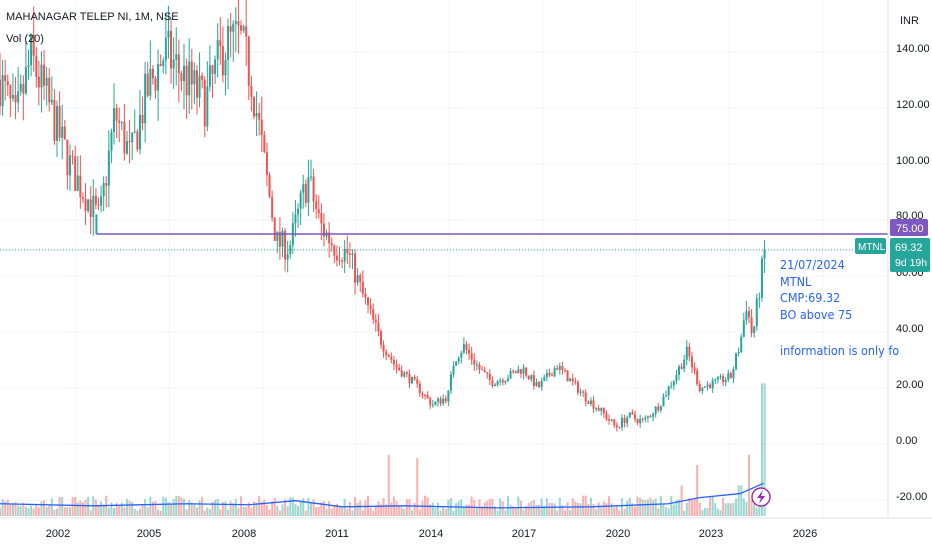 The height and width of the screenshot is (550, 932). Describe the element at coordinates (149, 534) in the screenshot. I see `time-tick: 2005` at that location.